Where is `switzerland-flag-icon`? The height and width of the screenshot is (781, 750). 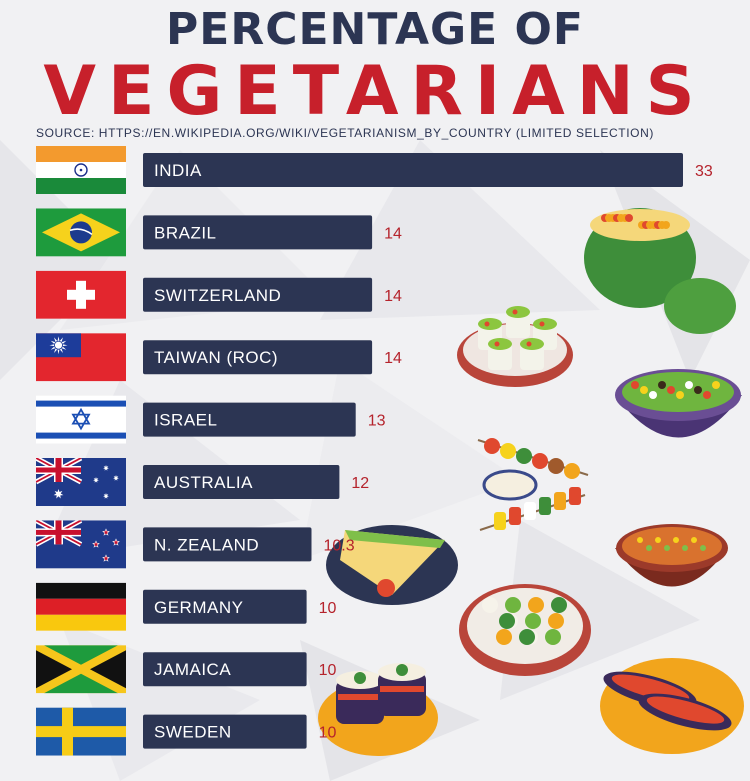 switzerland-flag-icon is located at coordinates (81, 294).